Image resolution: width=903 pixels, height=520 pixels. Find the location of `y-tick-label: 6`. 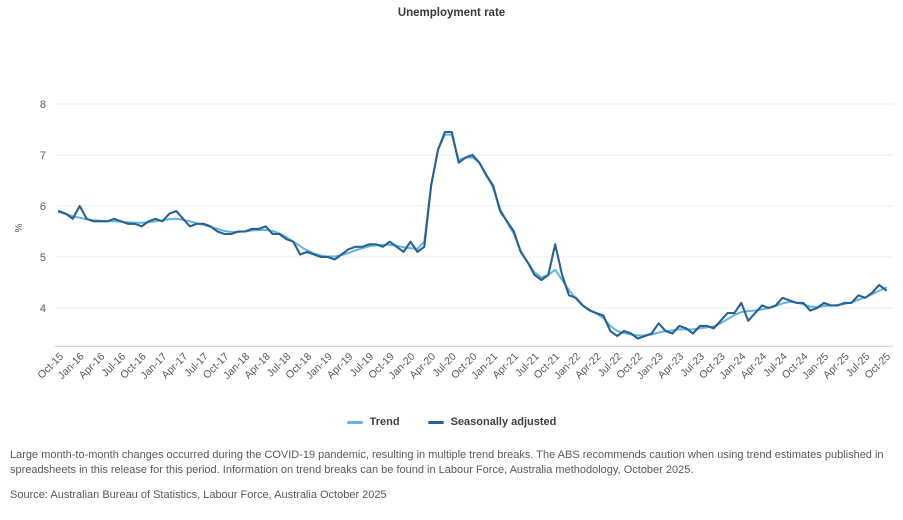

y-tick-label: 6 is located at coordinates (43, 207).